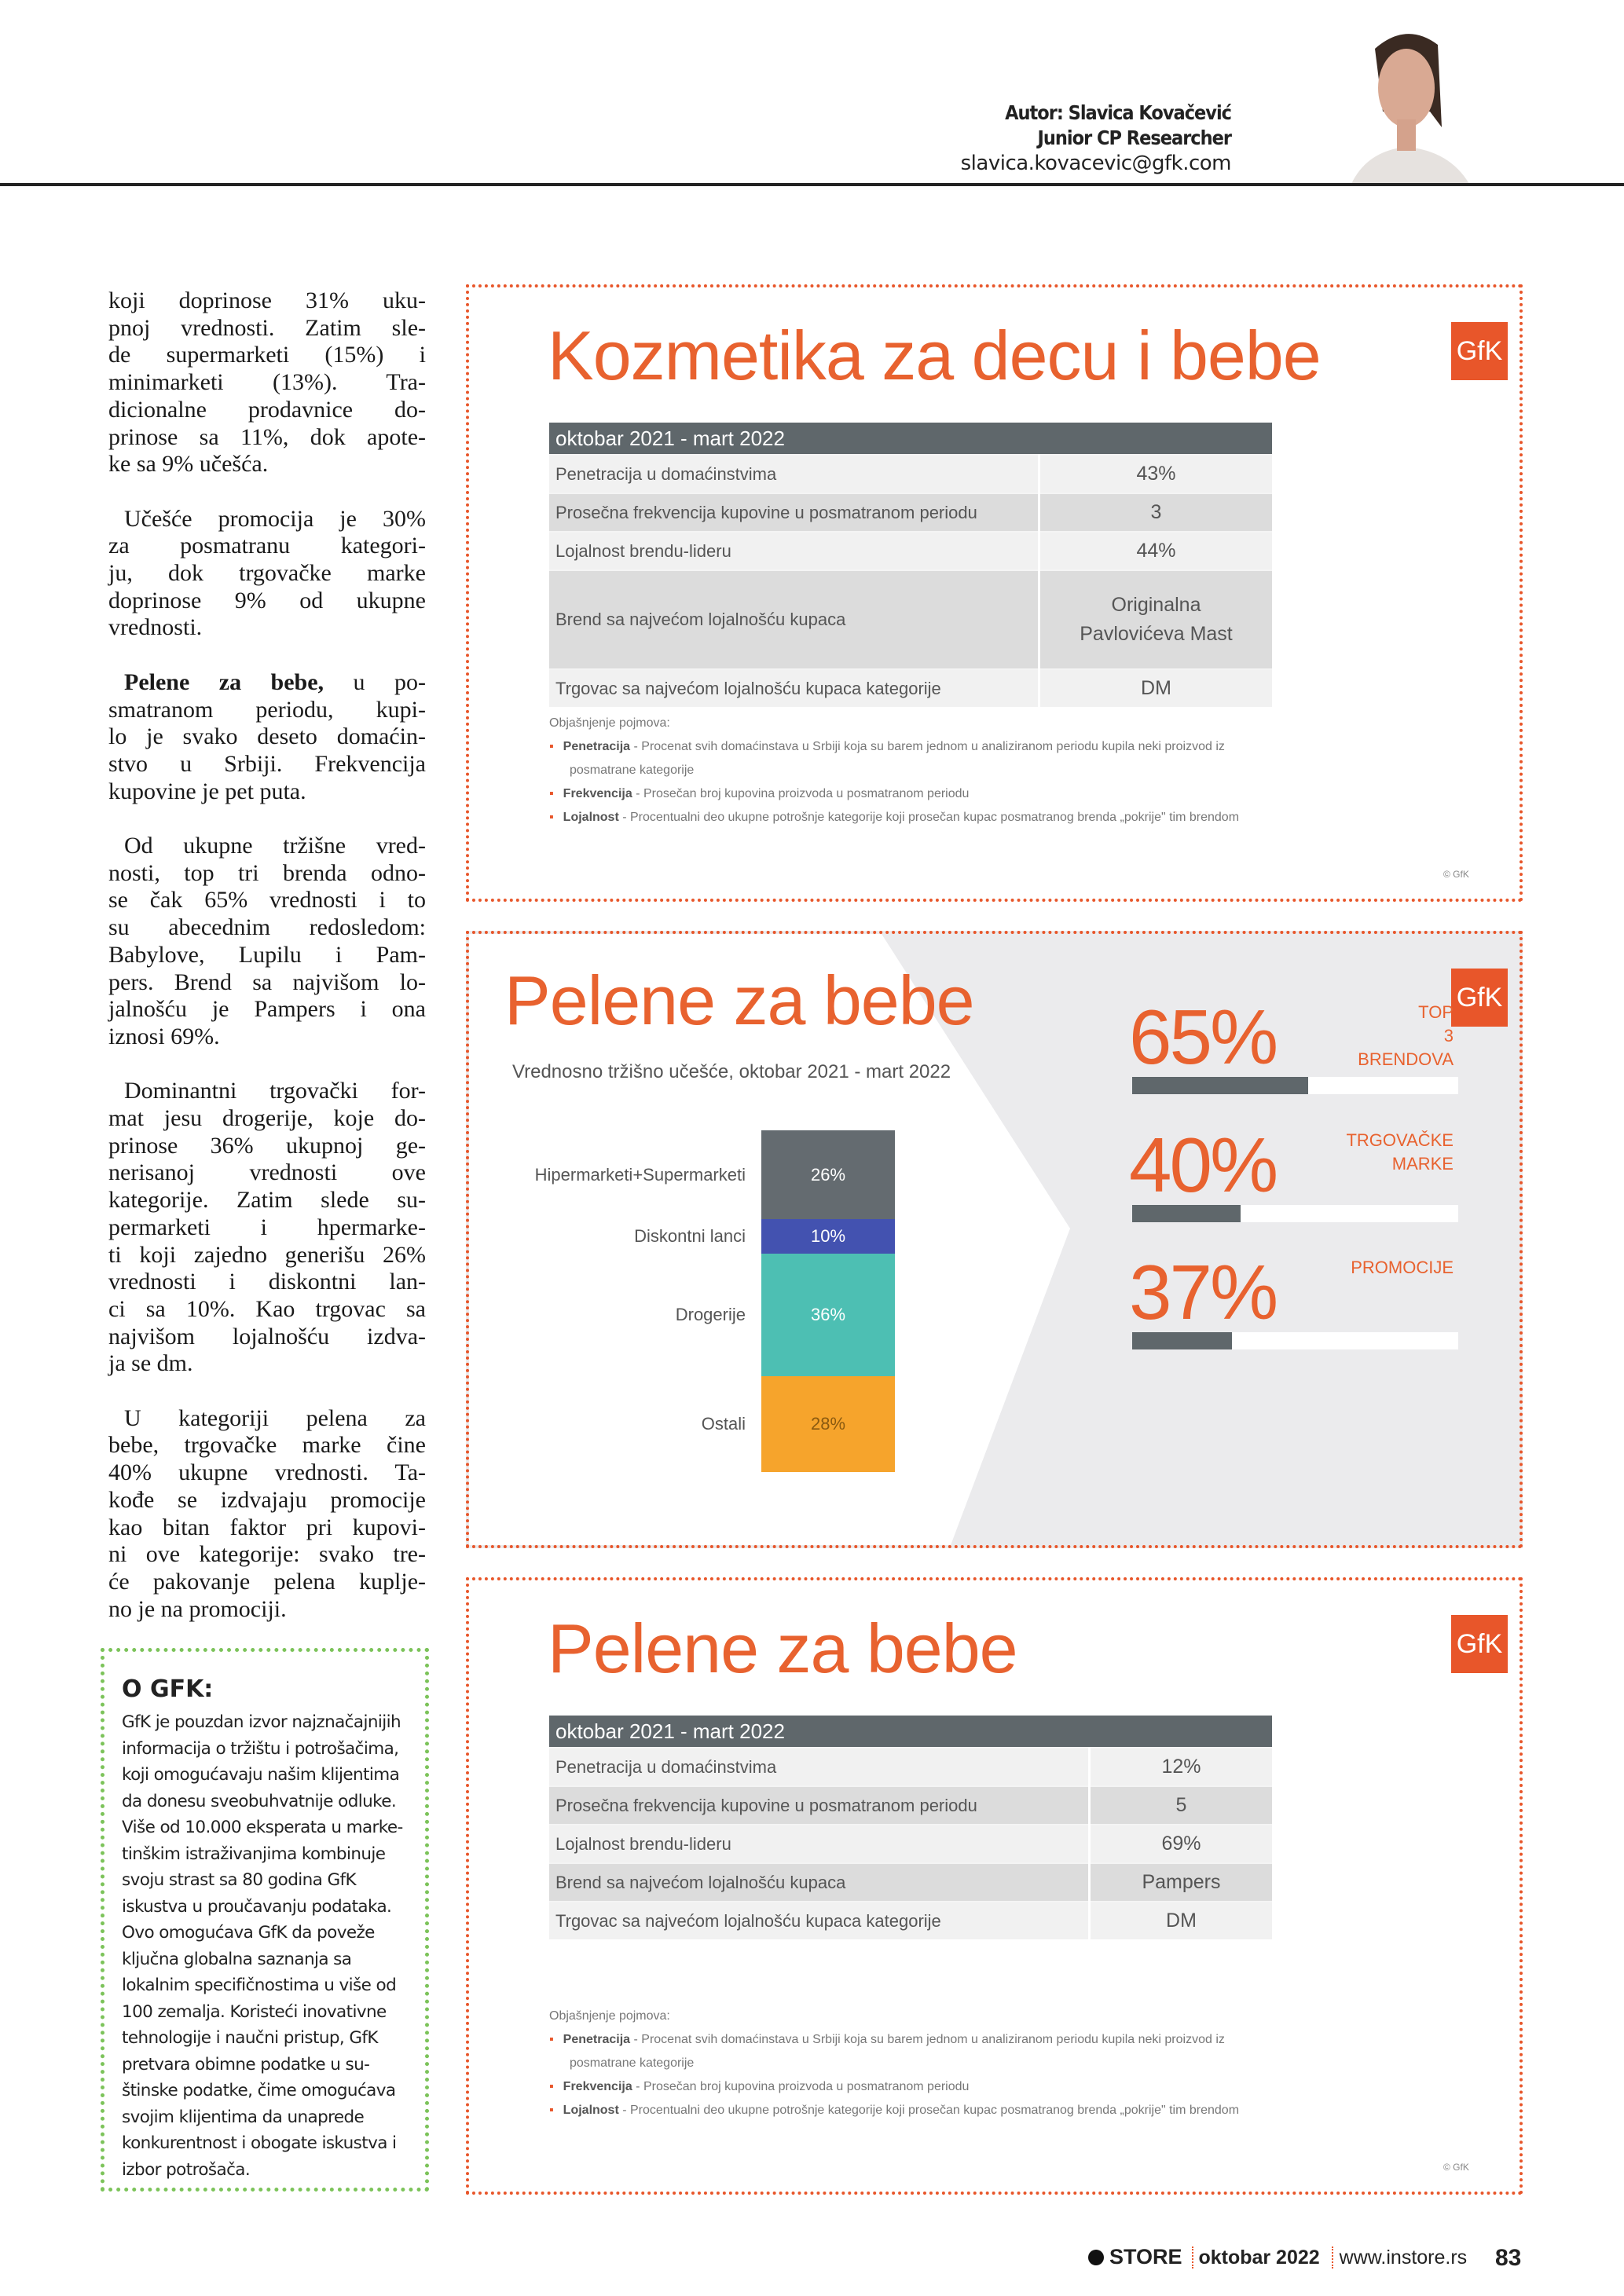 The width and height of the screenshot is (1624, 2296). Describe the element at coordinates (794, 619) in the screenshot. I see `row-label: Brend sa najvećom lojalnošću kupaca` at that location.